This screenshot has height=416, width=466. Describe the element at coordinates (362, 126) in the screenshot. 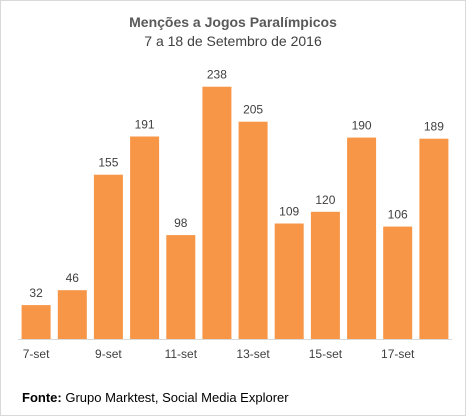

I see `data-label-16-set: 190` at that location.